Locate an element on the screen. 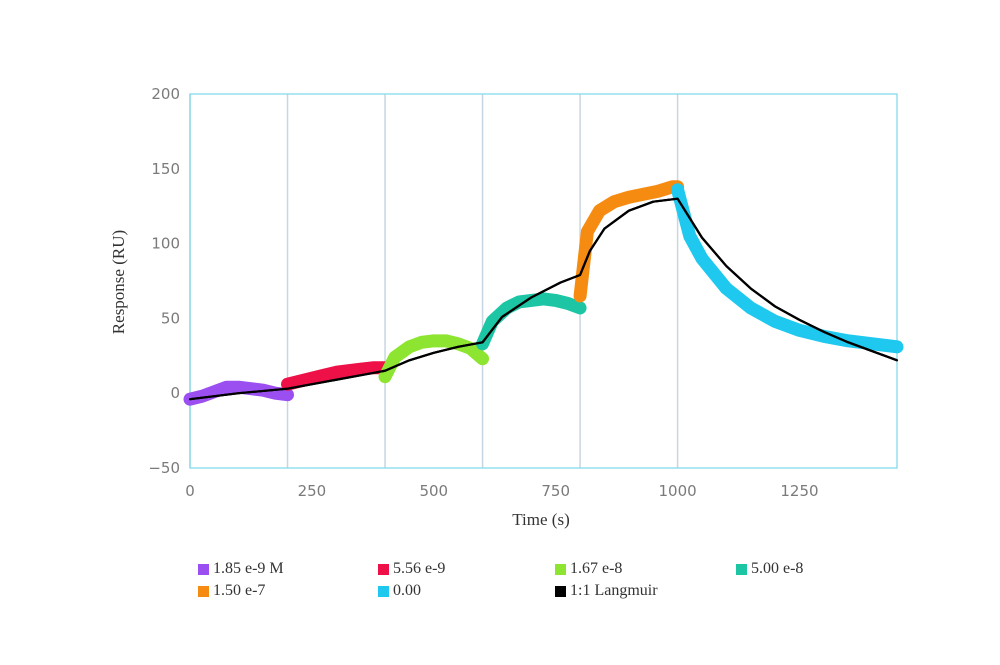 Image resolution: width=1000 pixels, height=665 pixels. y-tick-label: −50 is located at coordinates (164, 468).